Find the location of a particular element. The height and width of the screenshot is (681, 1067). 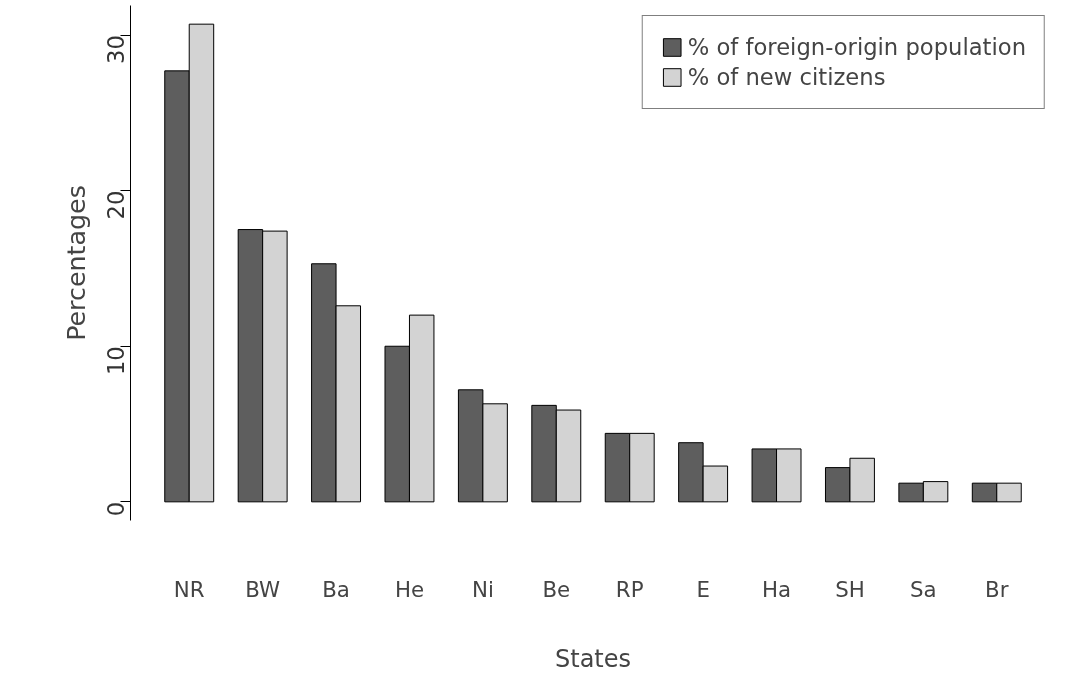

x-tick-label: Ni is located at coordinates (482, 589).